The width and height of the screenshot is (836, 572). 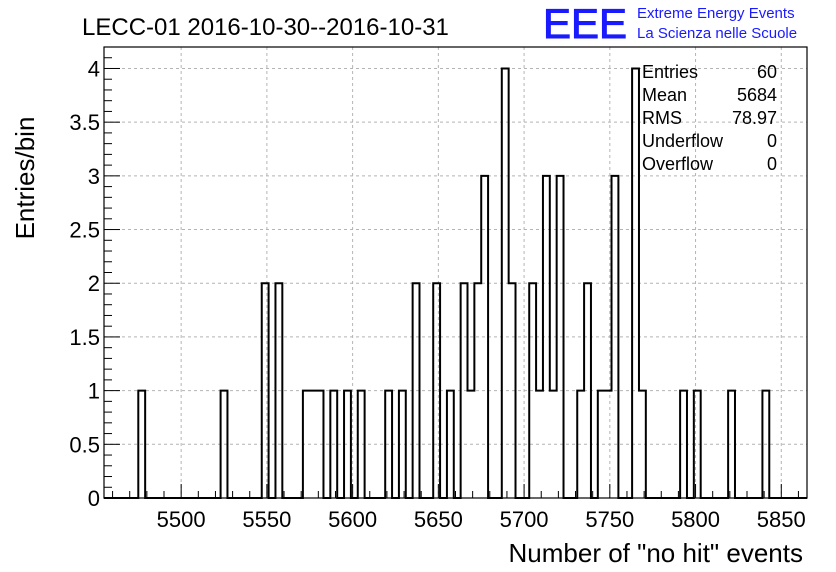 I want to click on x-tick-label: 5600, so click(x=352, y=519).